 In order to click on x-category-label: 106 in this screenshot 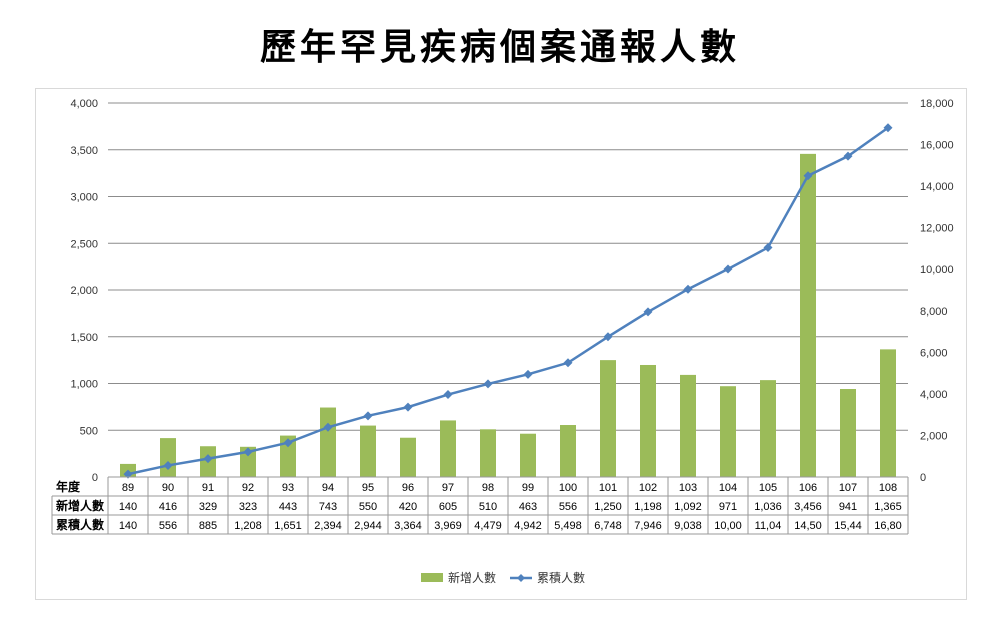, I will do `click(808, 488)`.